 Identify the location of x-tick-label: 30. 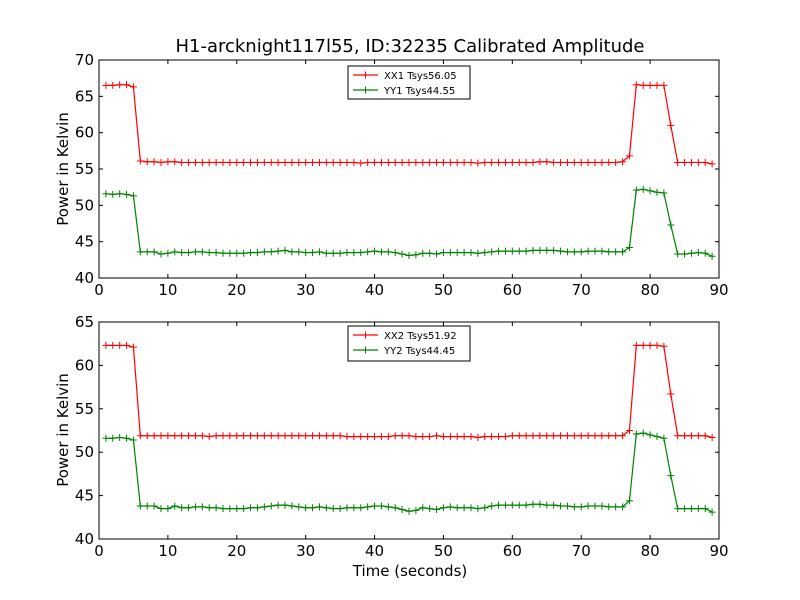
(305, 290).